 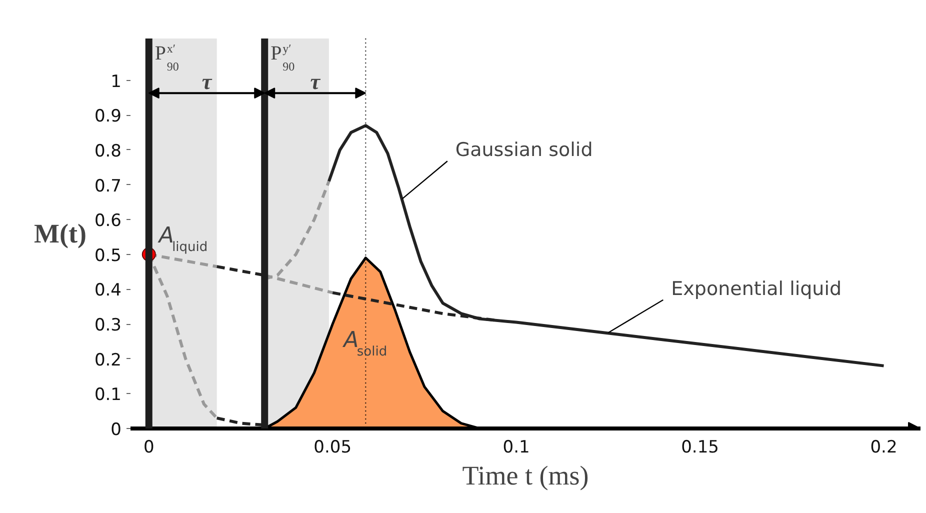 I want to click on y-axis-title: M(t), so click(x=60, y=233).